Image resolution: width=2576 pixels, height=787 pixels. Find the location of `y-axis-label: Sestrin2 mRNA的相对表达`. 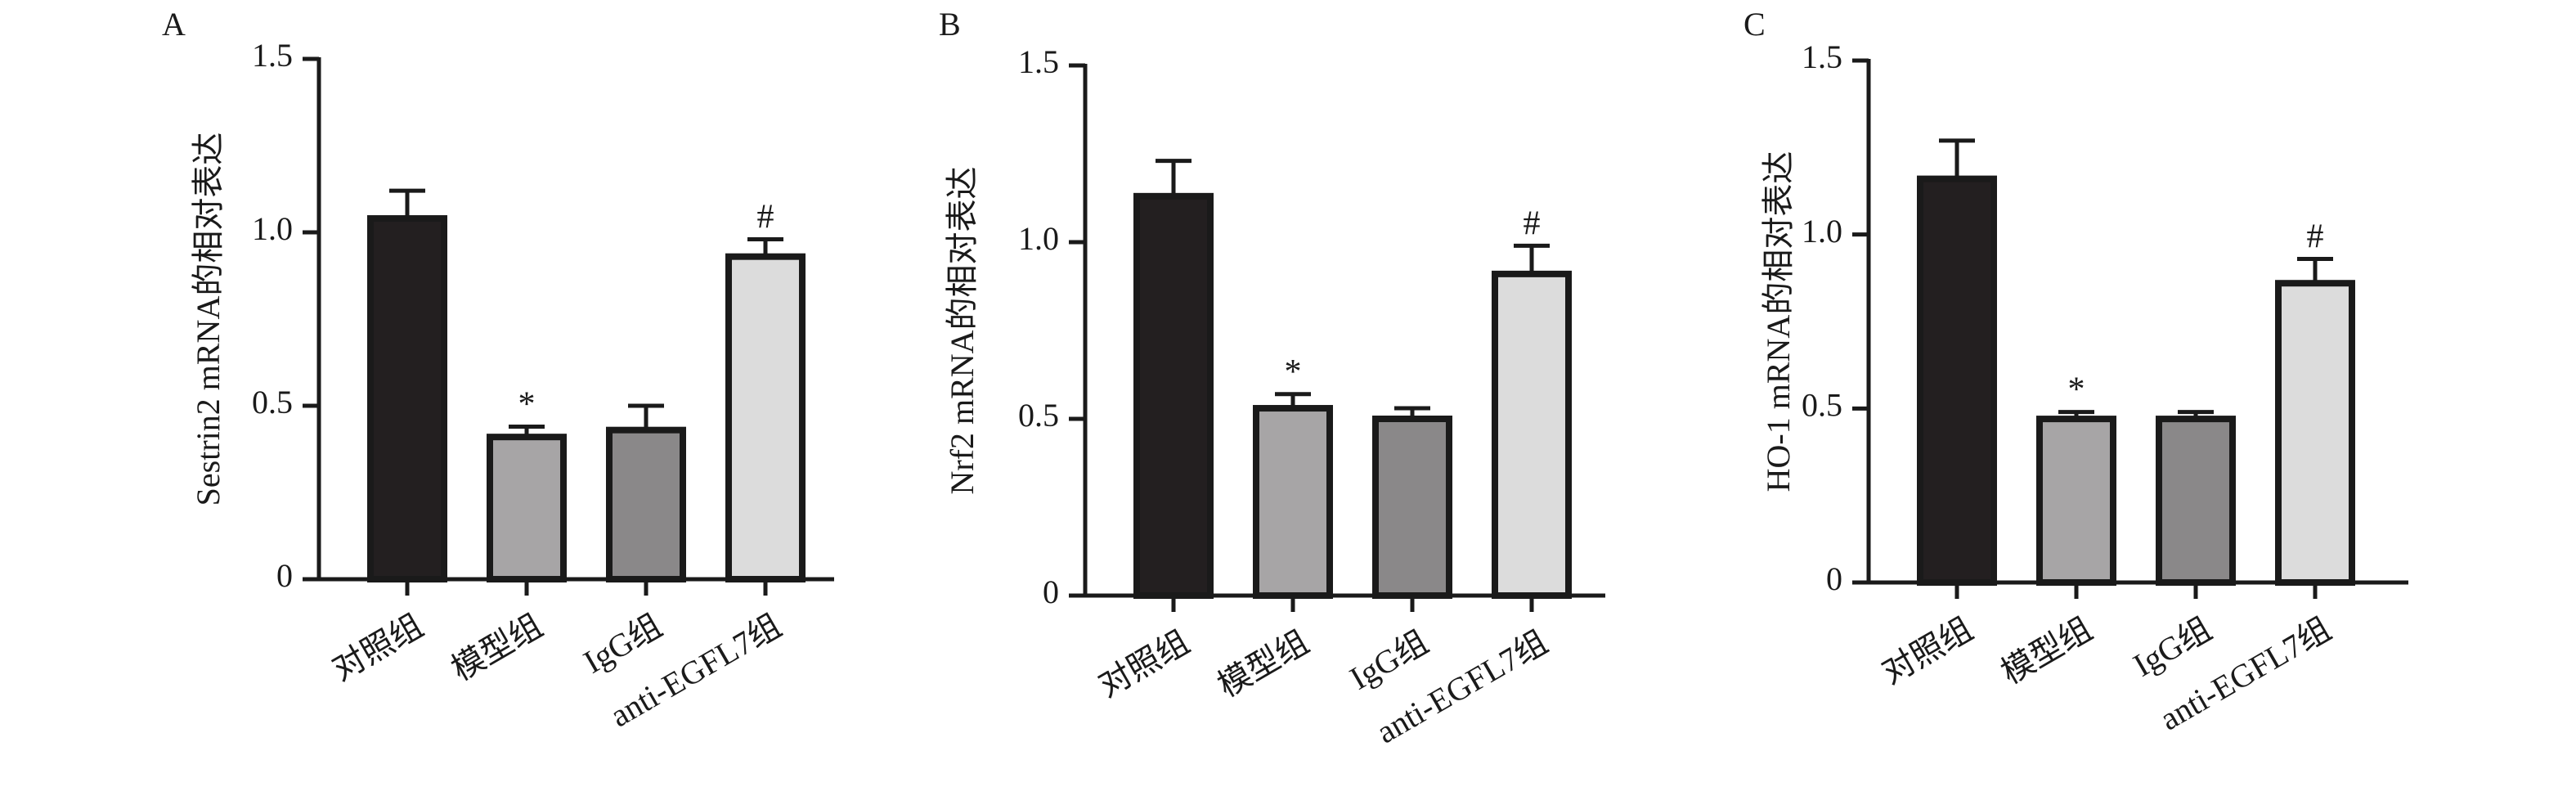

y-axis-label: Sestrin2 mRNA的相对表达 is located at coordinates (208, 319).